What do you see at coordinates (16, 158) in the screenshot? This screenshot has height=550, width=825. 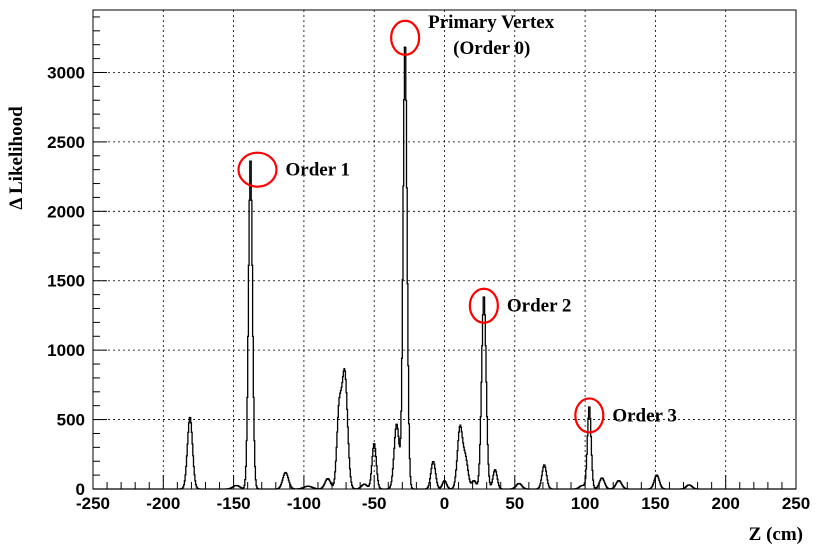 I see `y-axis-title: Δ Likelihood` at bounding box center [16, 158].